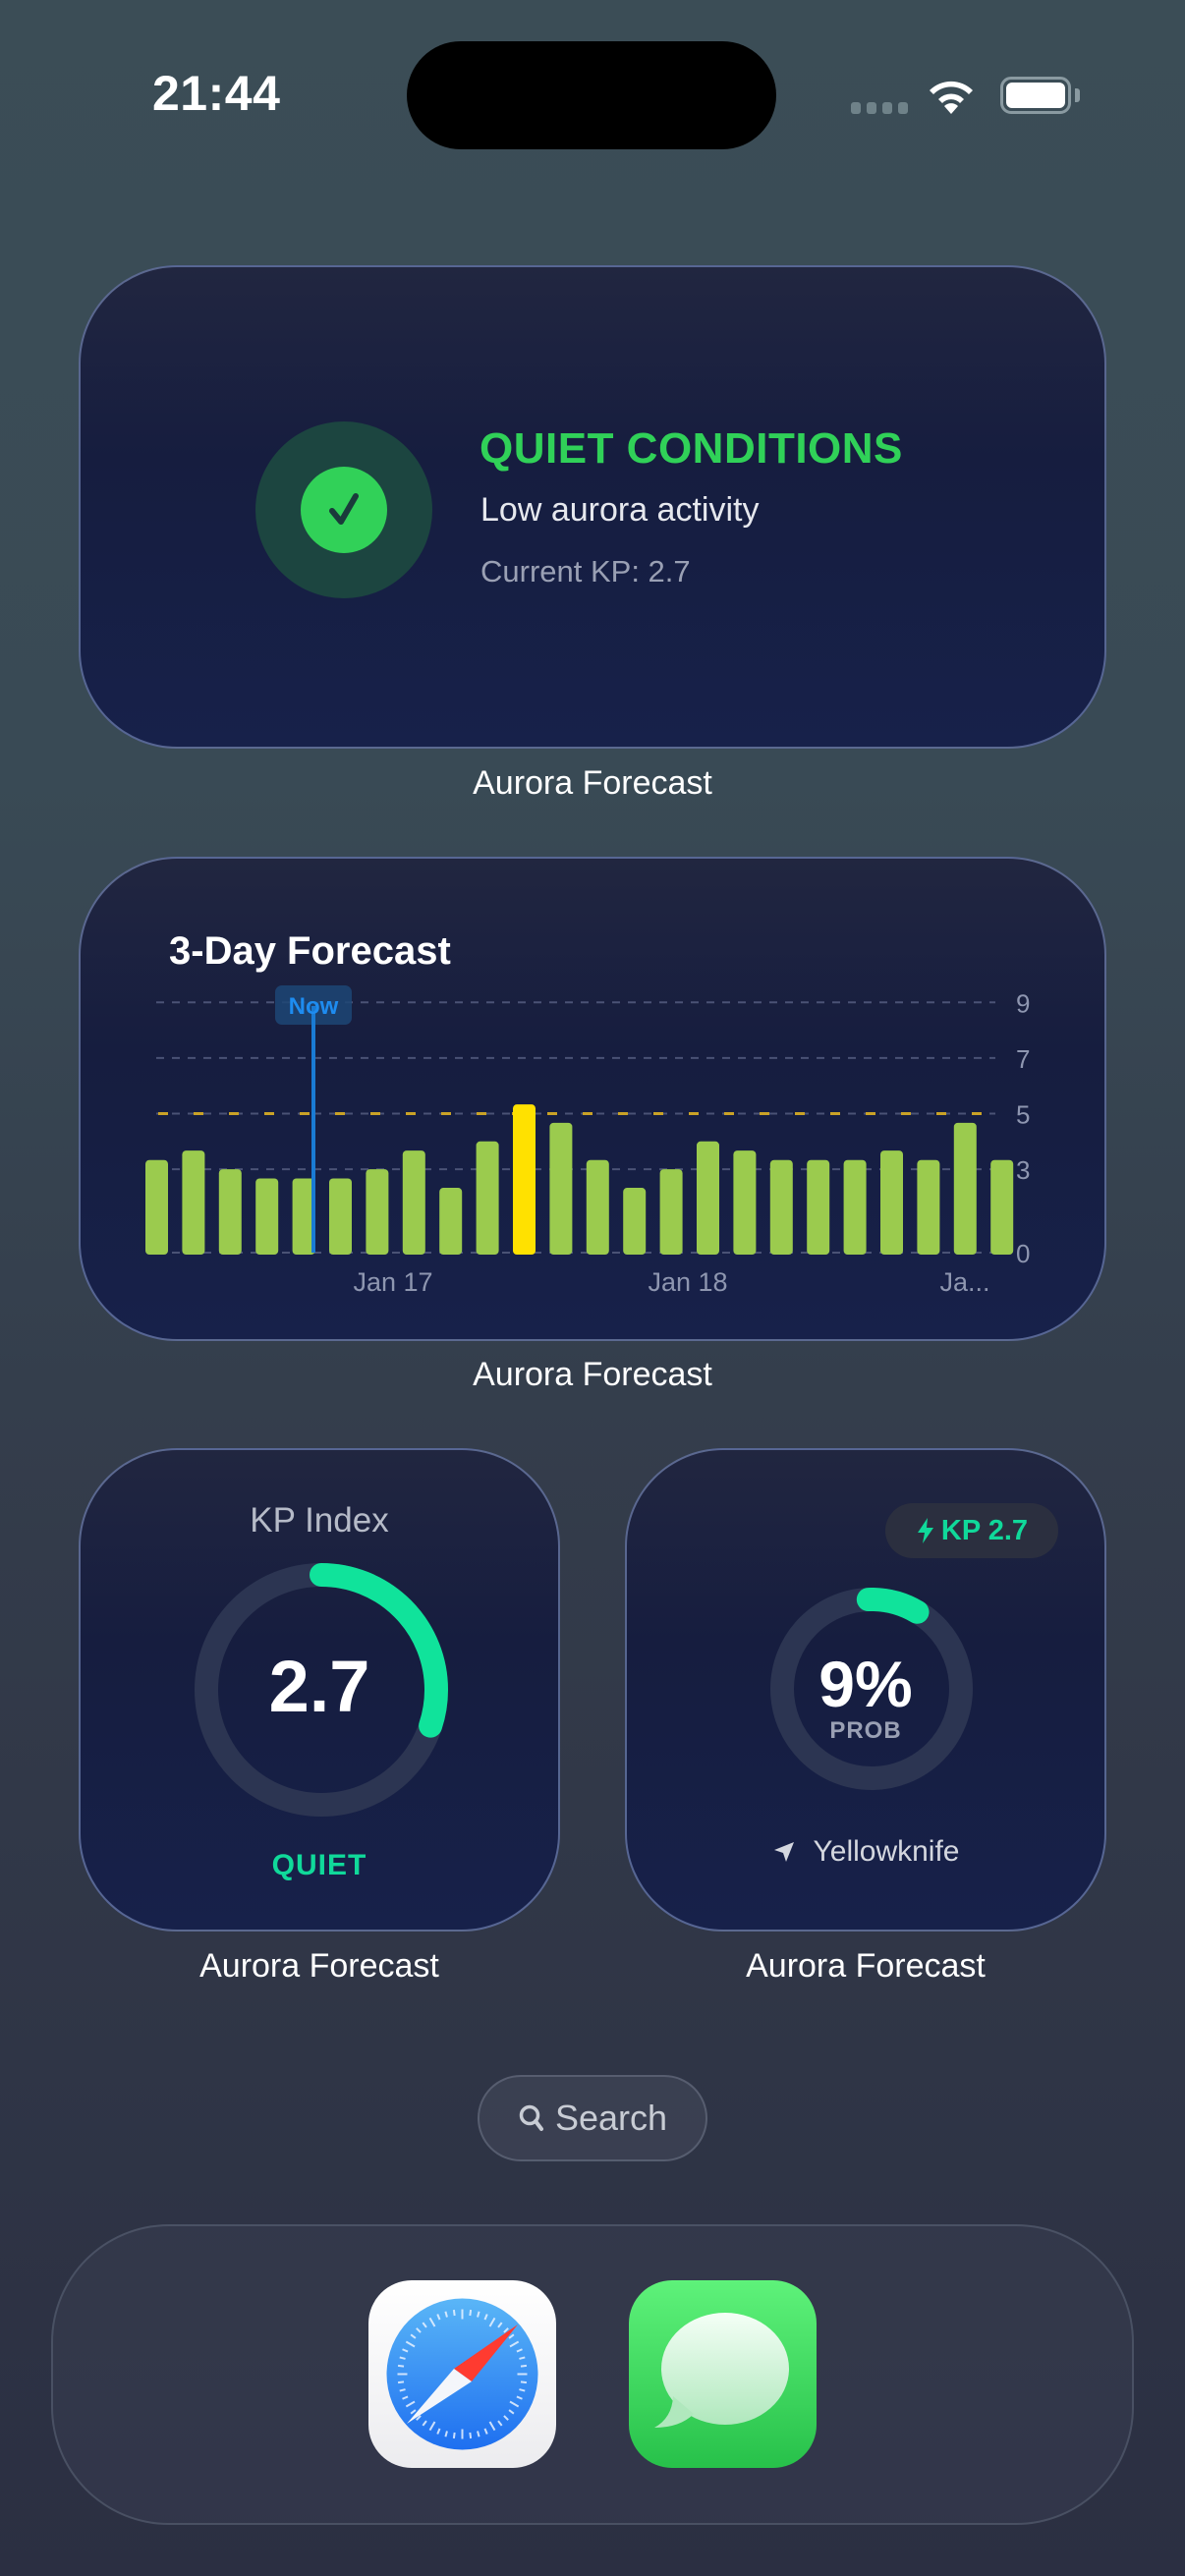 Image resolution: width=1185 pixels, height=2576 pixels. I want to click on svg-text: 9, so click(1023, 1003).